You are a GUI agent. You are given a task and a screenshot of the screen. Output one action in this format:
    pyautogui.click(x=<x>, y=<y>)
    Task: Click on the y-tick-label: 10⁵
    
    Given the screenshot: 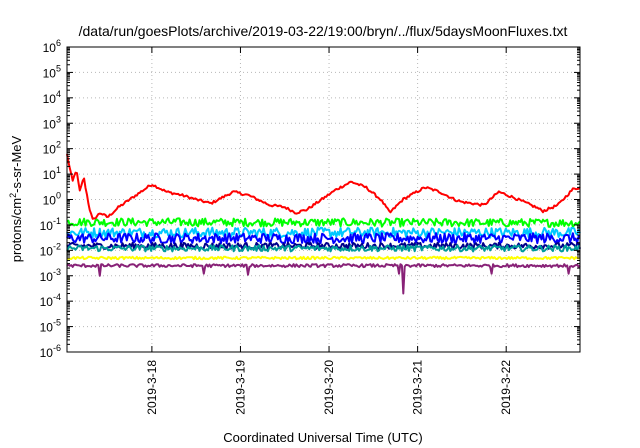 What is the action you would take?
    pyautogui.click(x=52, y=71)
    